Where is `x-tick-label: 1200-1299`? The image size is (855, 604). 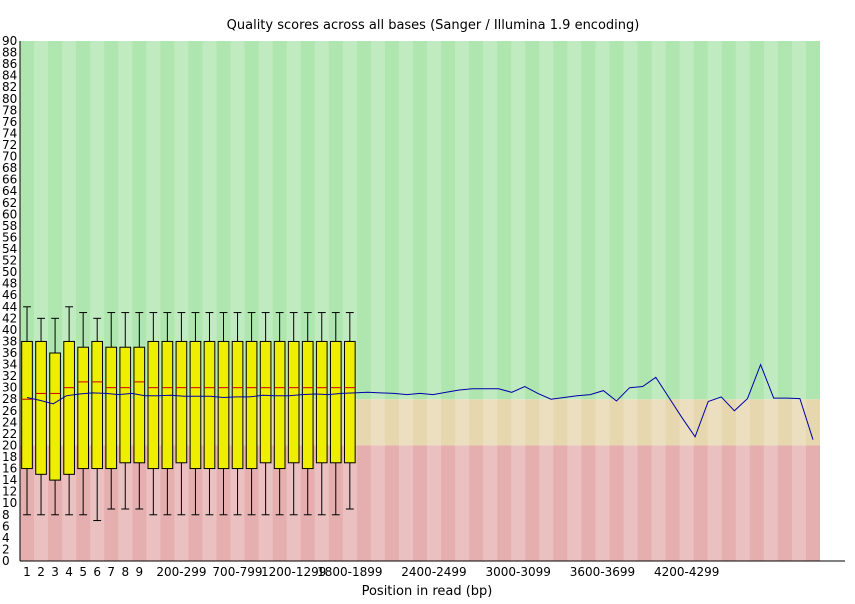 x-tick-label: 1200-1299 is located at coordinates (293, 572).